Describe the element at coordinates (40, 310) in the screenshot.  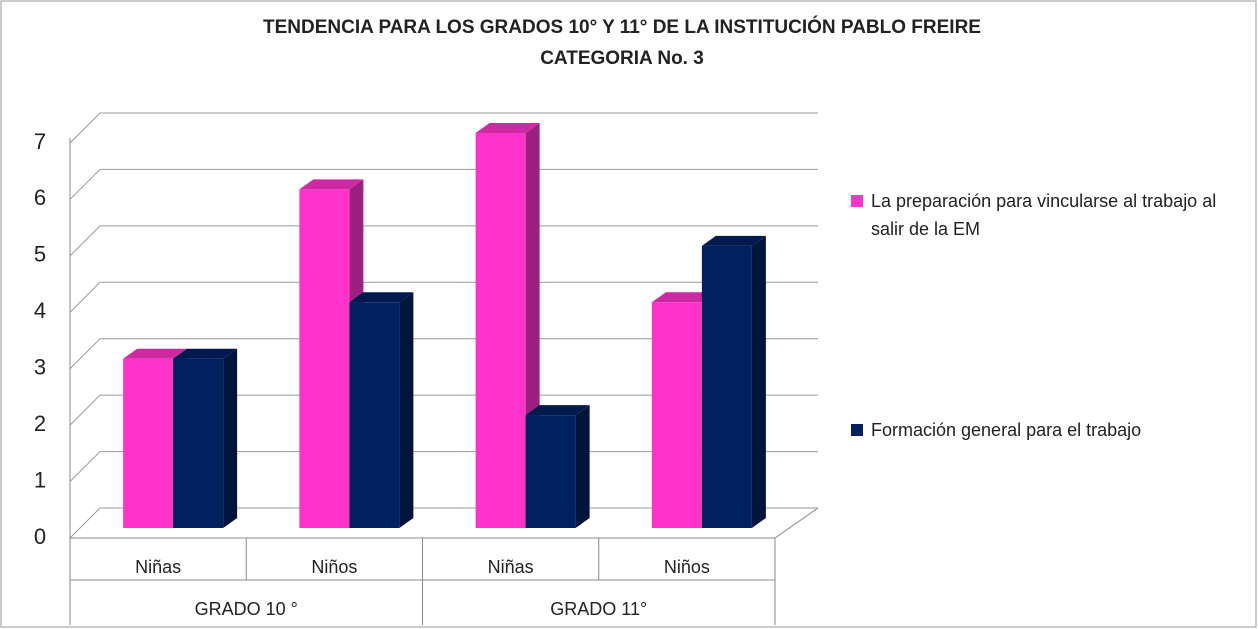
I see `y-tick-label: 4` at that location.